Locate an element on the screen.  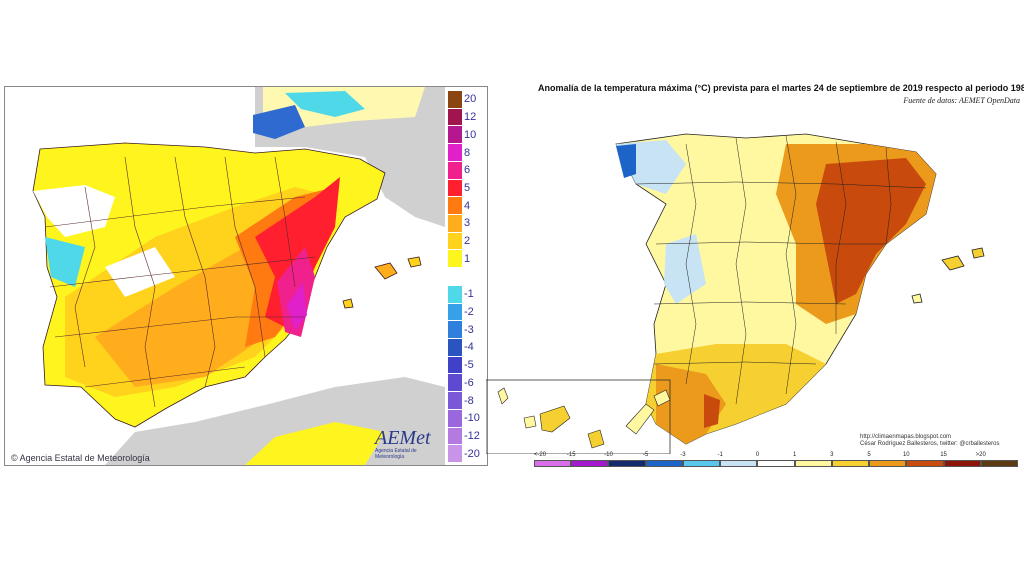
credit-url: http://climaenmapas.blogspot.com is located at coordinates (906, 437).